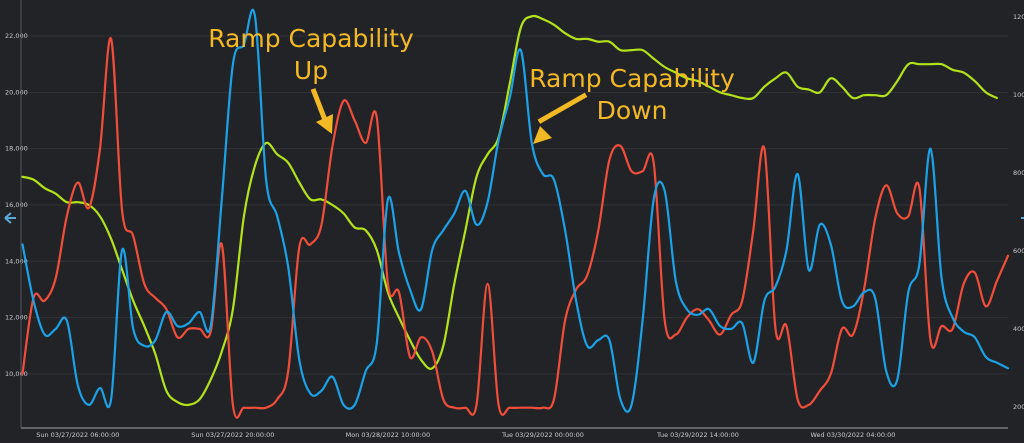  What do you see at coordinates (16, 261) in the screenshot?
I see `y-left-tick-label: 14,000` at bounding box center [16, 261].